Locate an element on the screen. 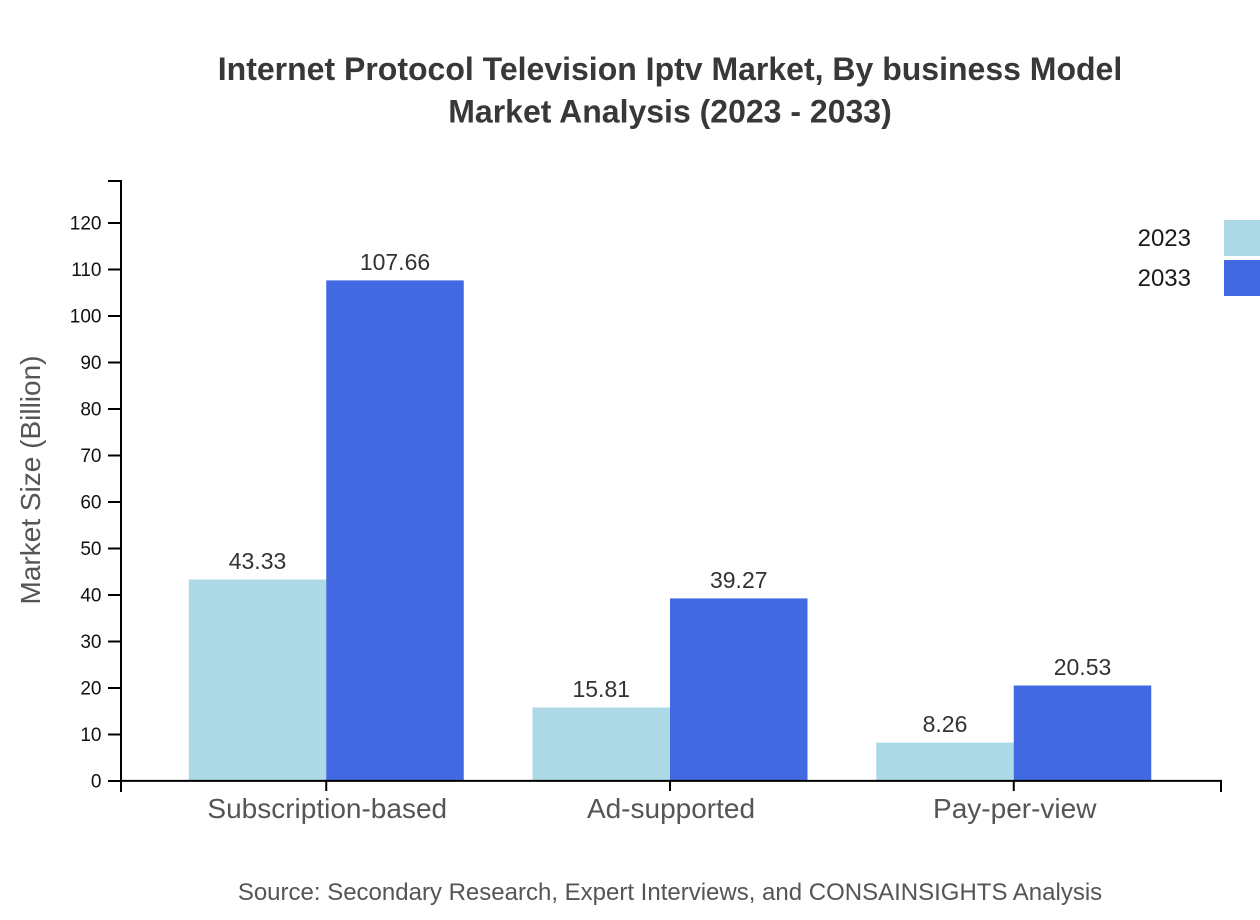 The image size is (1260, 920). svg-text: Subscription-based is located at coordinates (327, 808).